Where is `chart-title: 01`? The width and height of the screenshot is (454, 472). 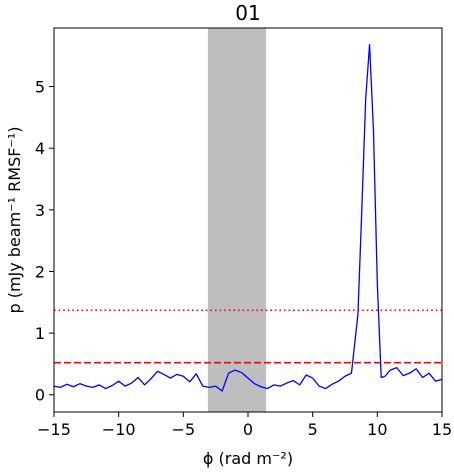 chart-title: 01 is located at coordinates (247, 13).